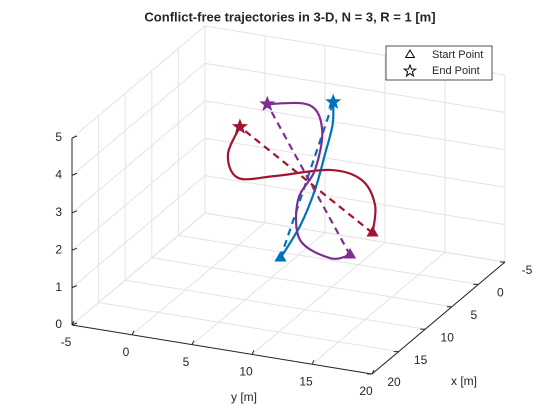 This screenshot has width=560, height=420. Describe the element at coordinates (244, 397) in the screenshot. I see `y-axis-label: y [m]` at that location.